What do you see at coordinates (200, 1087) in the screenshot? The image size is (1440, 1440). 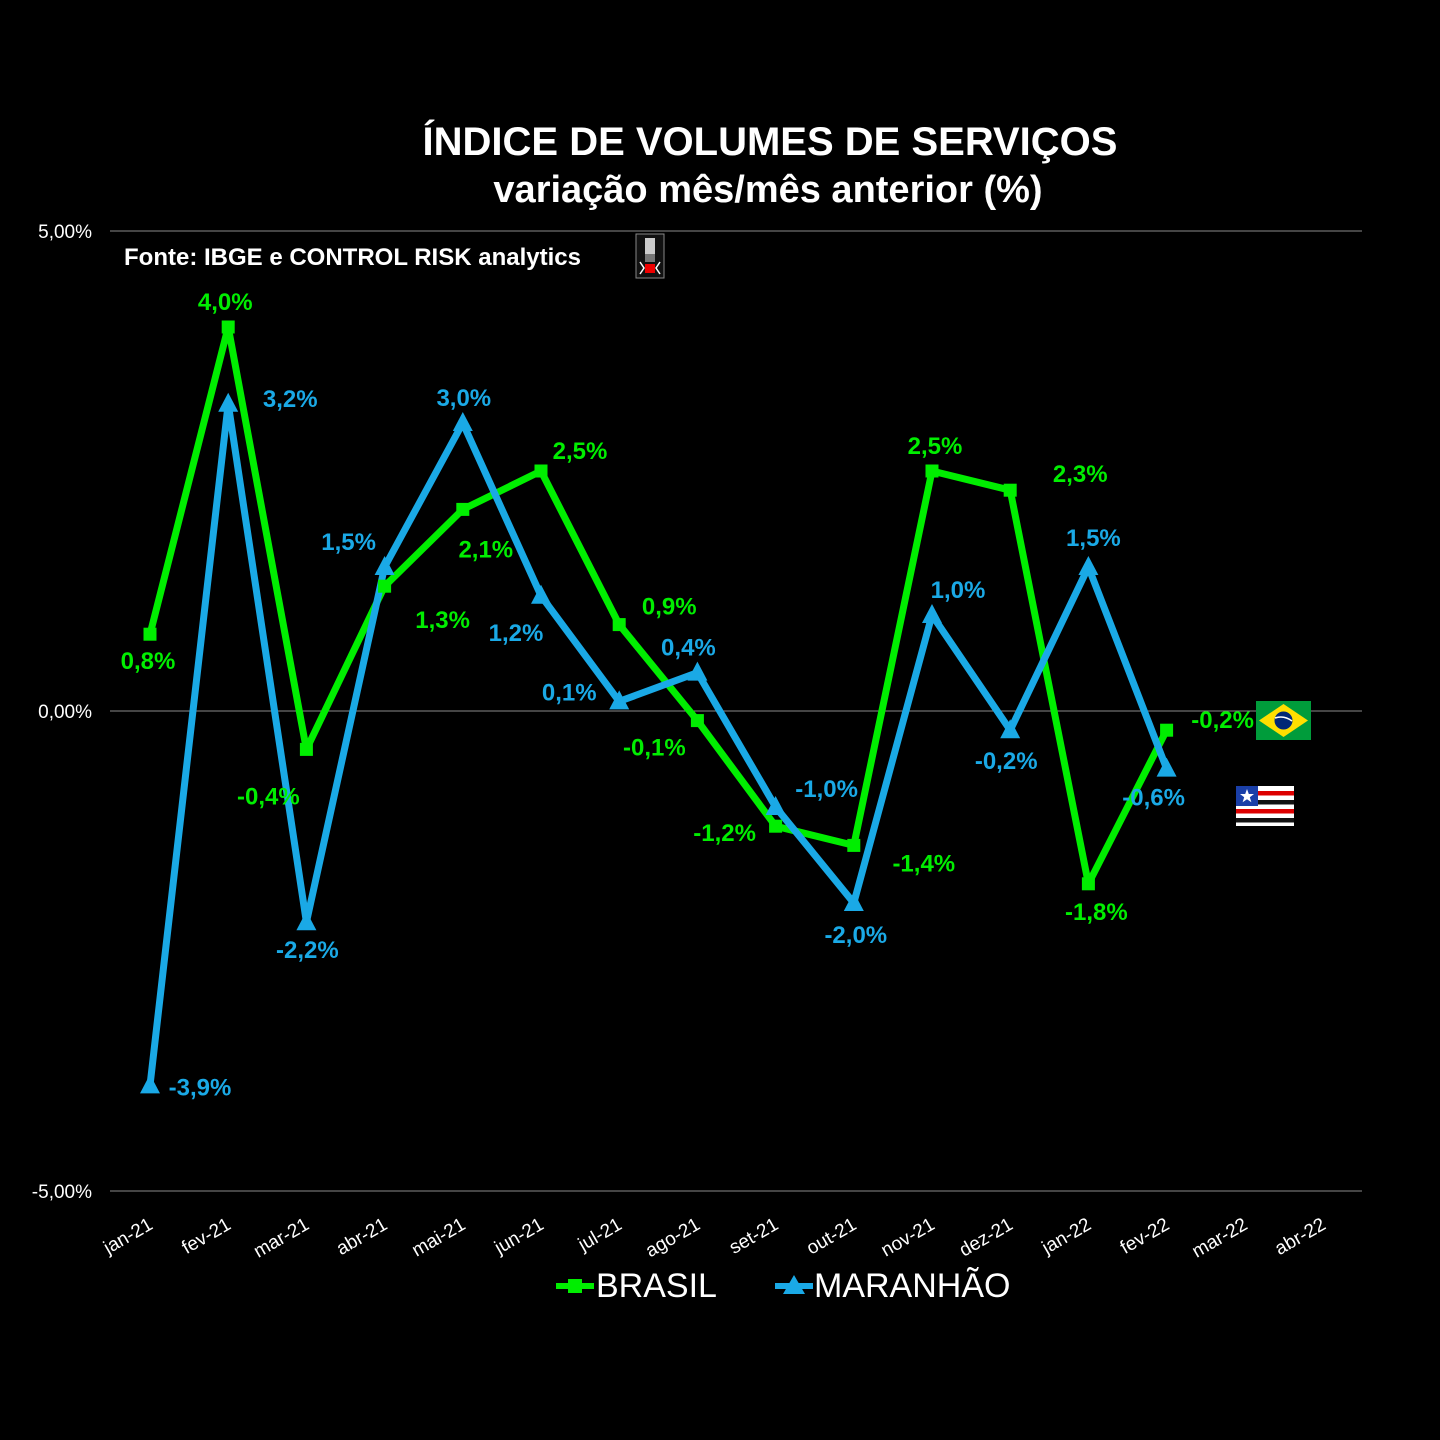 I see `data-label-maranhao: -3,9%` at bounding box center [200, 1087].